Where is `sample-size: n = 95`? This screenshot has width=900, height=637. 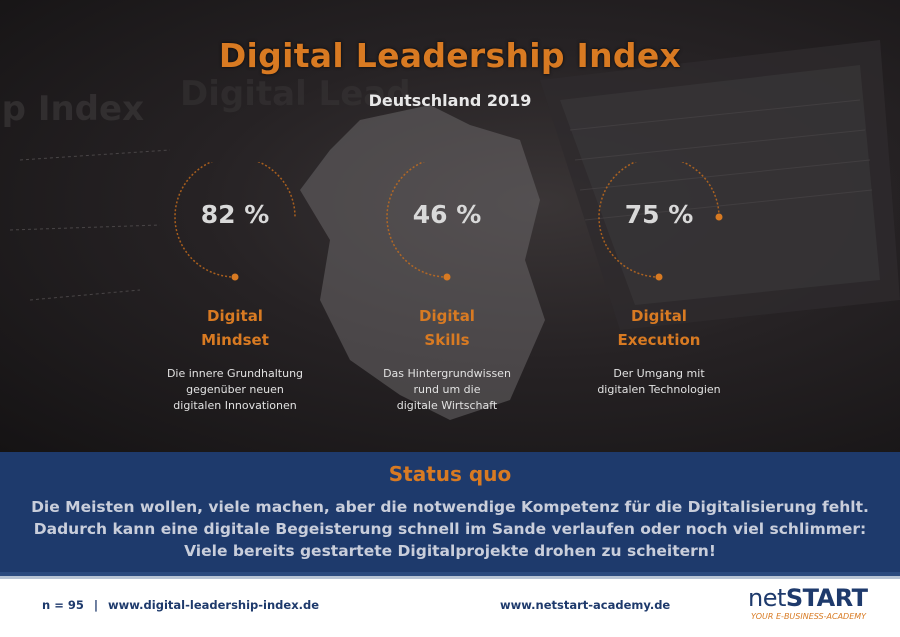 sample-size: n = 95 is located at coordinates (63, 605).